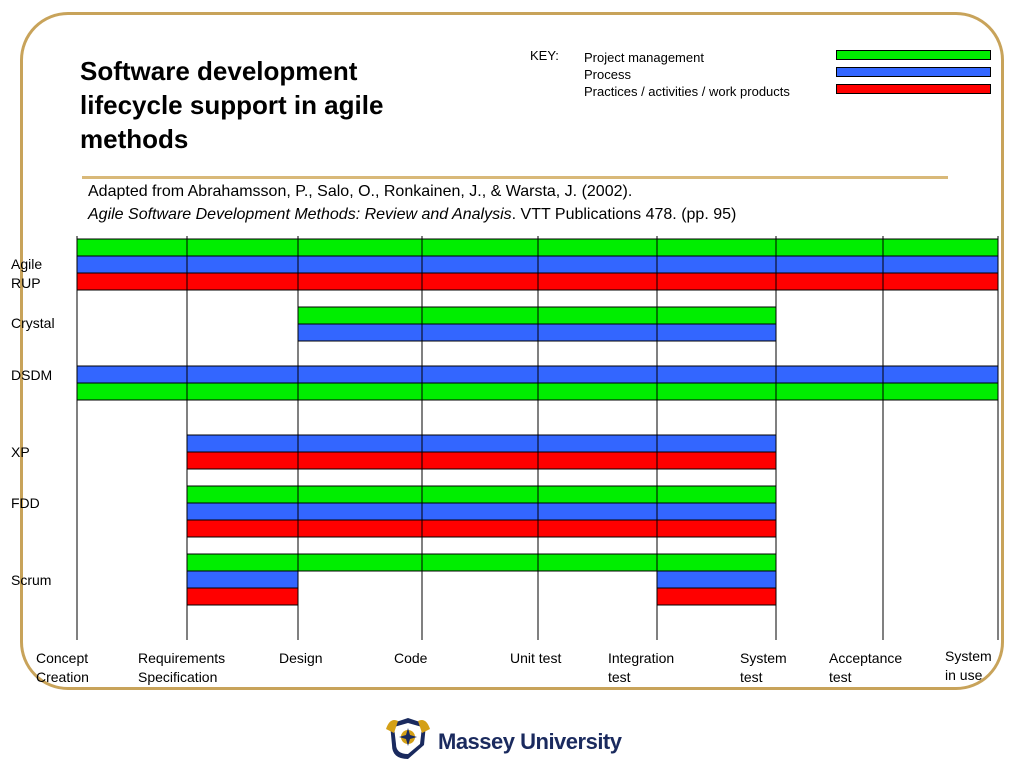  Describe the element at coordinates (515, 177) in the screenshot. I see `title-divider` at that location.